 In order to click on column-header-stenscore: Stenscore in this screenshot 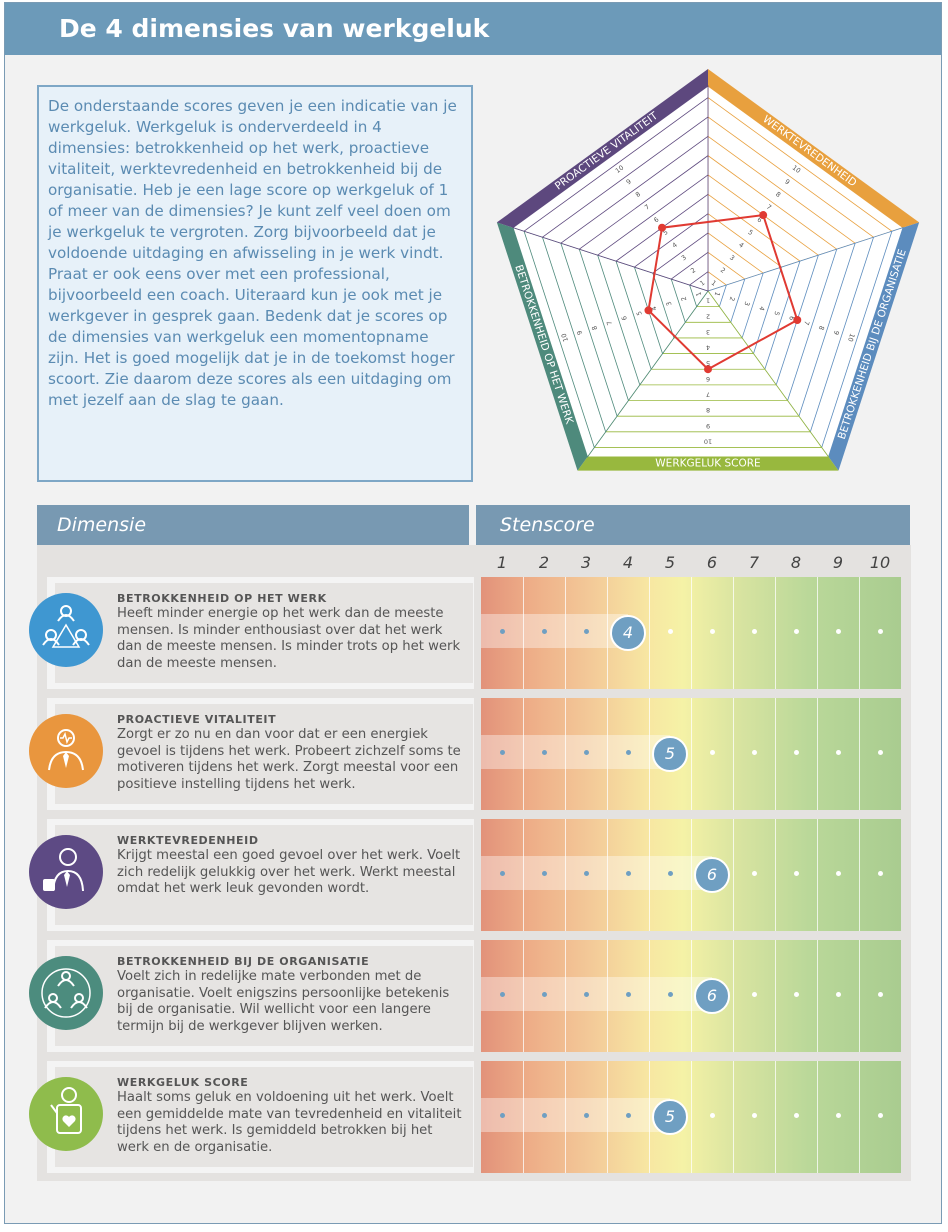, I will do `click(693, 525)`.